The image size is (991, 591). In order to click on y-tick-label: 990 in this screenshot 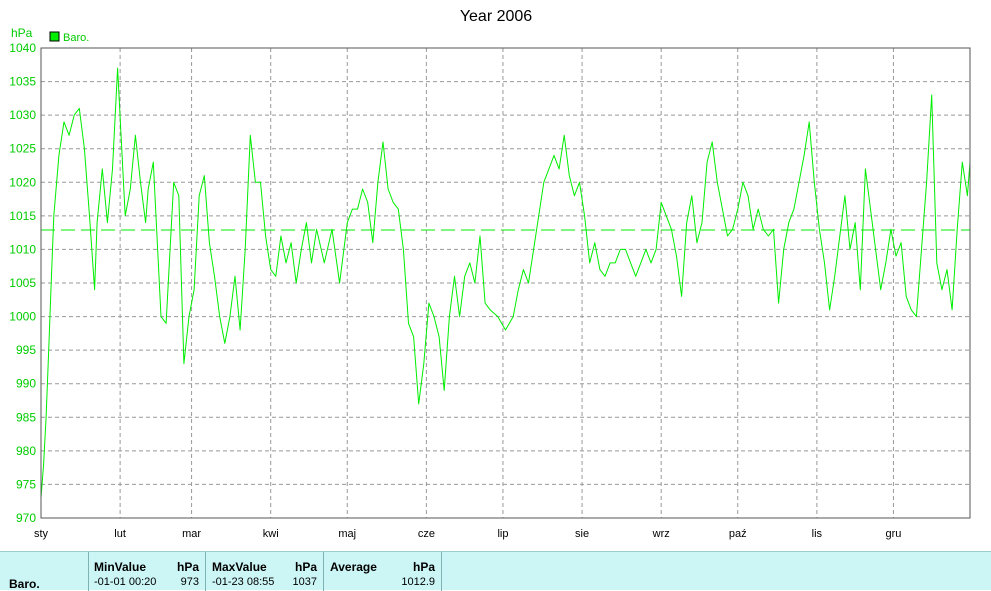, I will do `click(26, 384)`.